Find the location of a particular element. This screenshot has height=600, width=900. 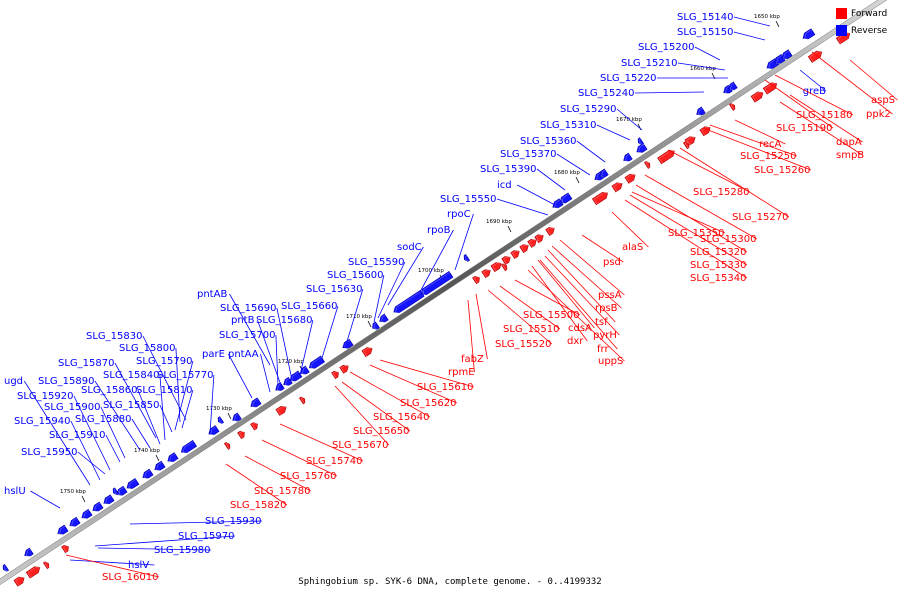

forward-gene-label: pssA is located at coordinates (610, 295).